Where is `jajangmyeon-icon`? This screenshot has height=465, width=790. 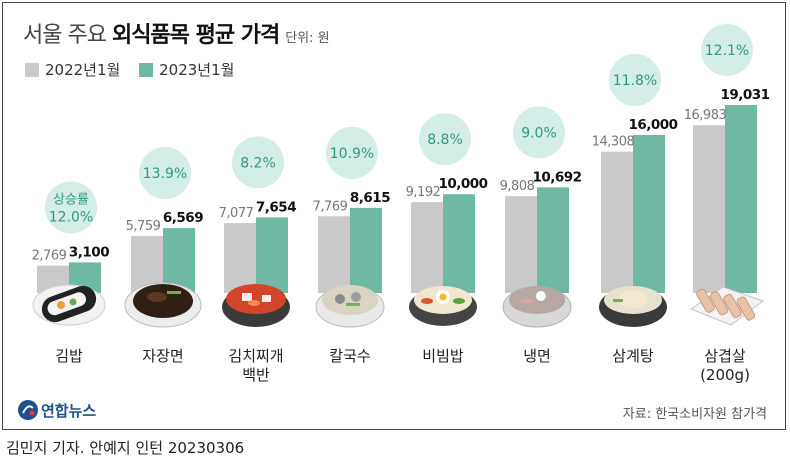 jajangmyeon-icon is located at coordinates (163, 305).